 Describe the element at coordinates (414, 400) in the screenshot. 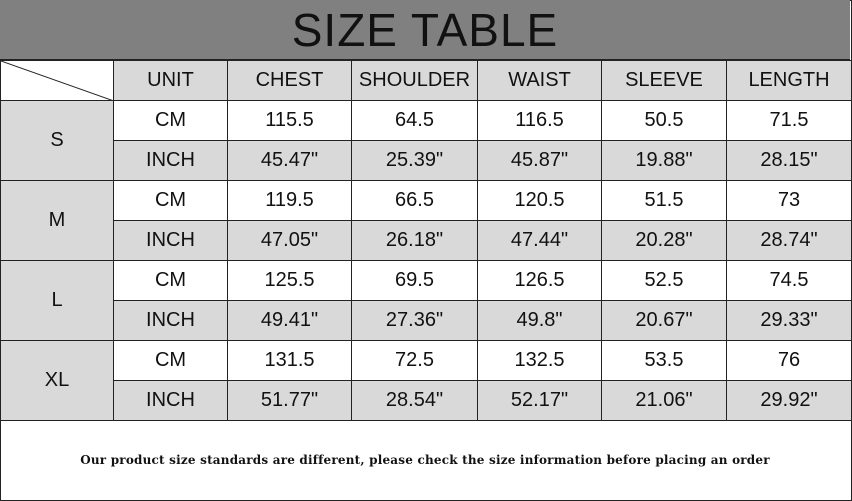

I see `measurement-cell: 28.54"` at that location.